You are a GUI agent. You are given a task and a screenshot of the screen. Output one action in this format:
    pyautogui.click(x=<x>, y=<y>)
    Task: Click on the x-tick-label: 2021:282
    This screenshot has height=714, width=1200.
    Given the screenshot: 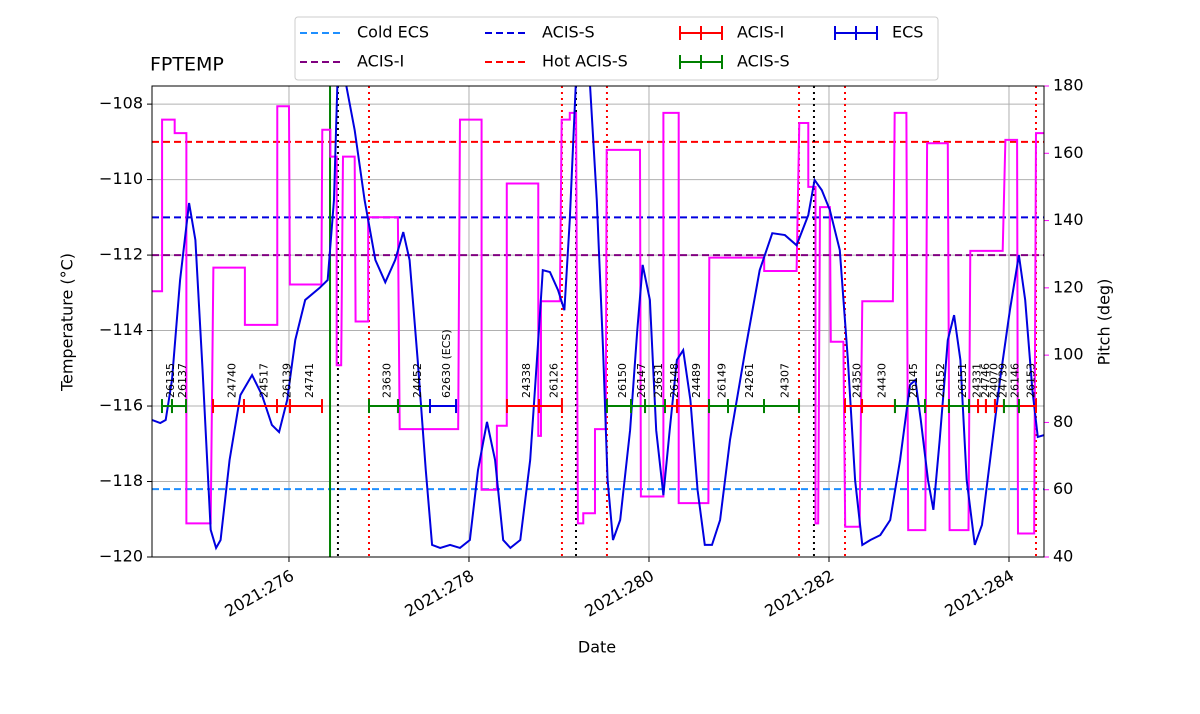 What is the action you would take?
    pyautogui.click(x=799, y=593)
    